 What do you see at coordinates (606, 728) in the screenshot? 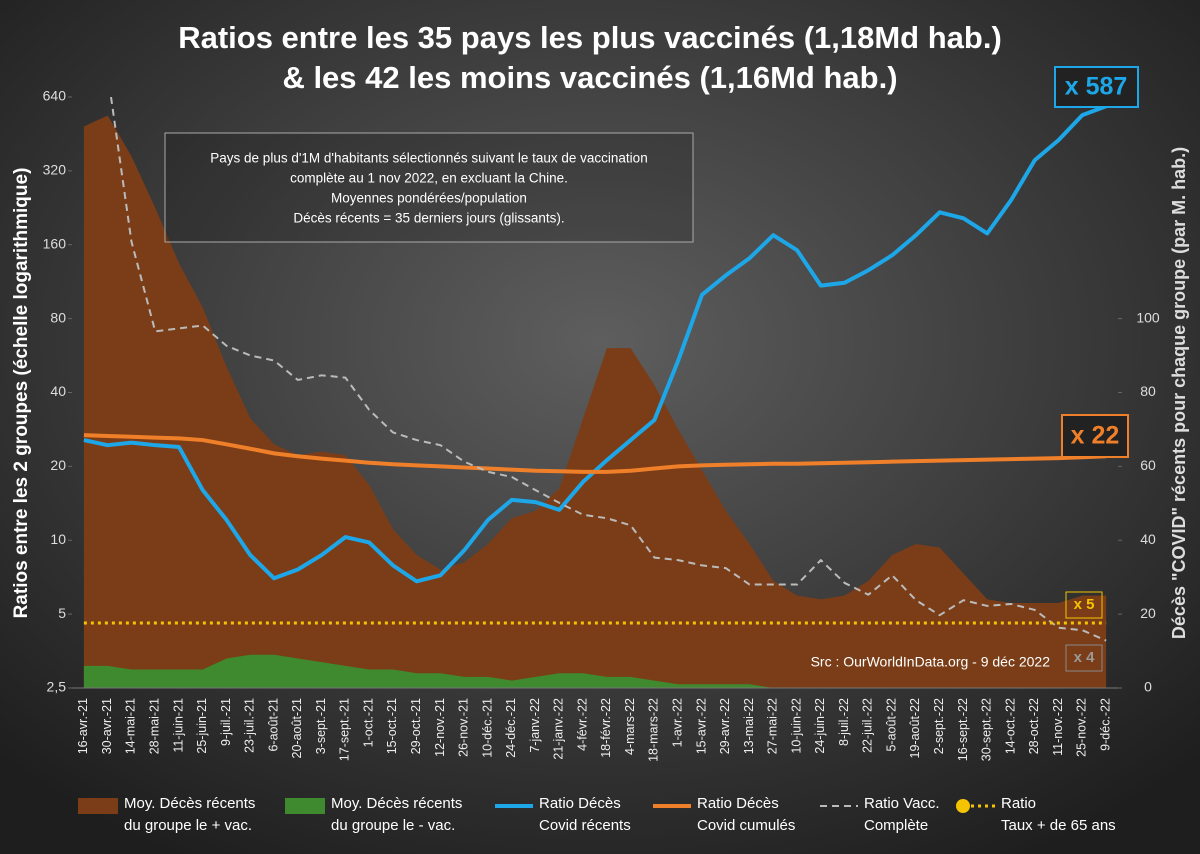
I see `x-tick-label: 18-févr.-22` at bounding box center [606, 728].